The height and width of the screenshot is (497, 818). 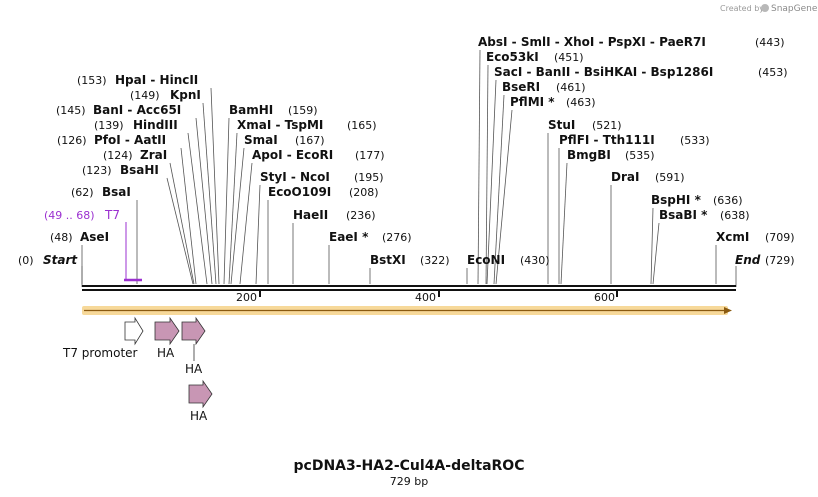 I want to click on site-position-24: (521), so click(x=607, y=125).